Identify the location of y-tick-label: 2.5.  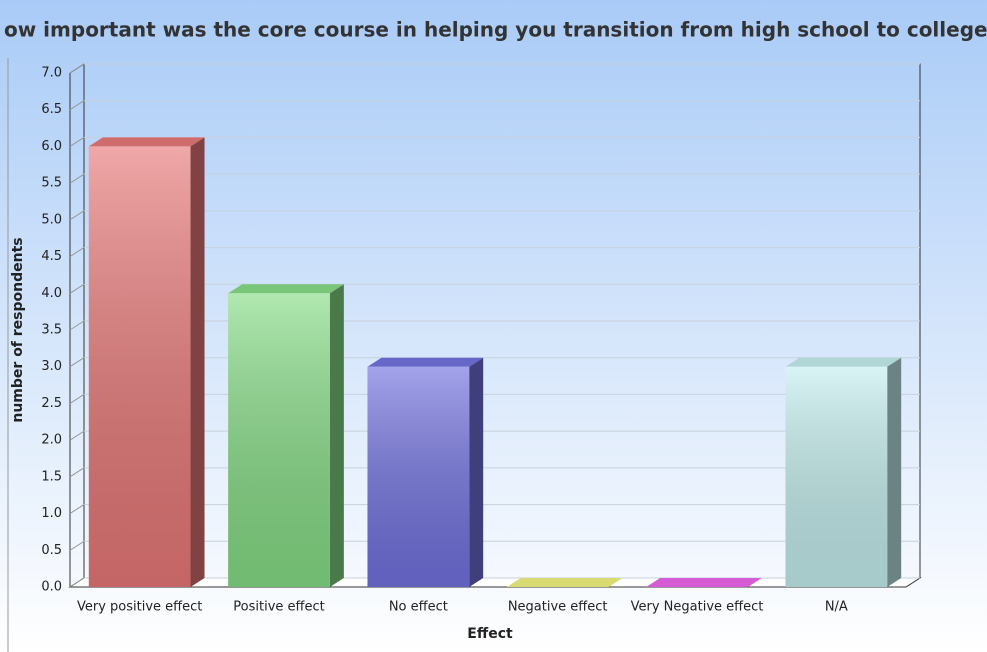
(51, 403).